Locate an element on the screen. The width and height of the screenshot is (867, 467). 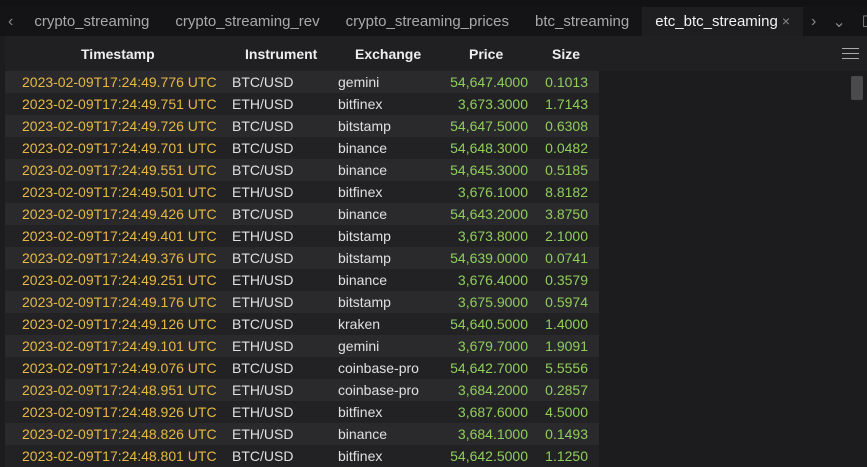
size-cell: 0.3579 is located at coordinates (566, 280).